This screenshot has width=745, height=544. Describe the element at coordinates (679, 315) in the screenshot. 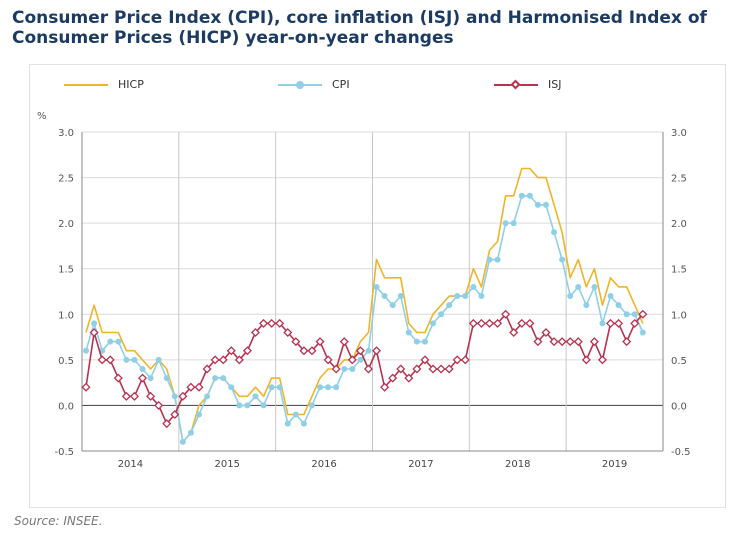

I see `y-tick-label-right: 1.0` at that location.